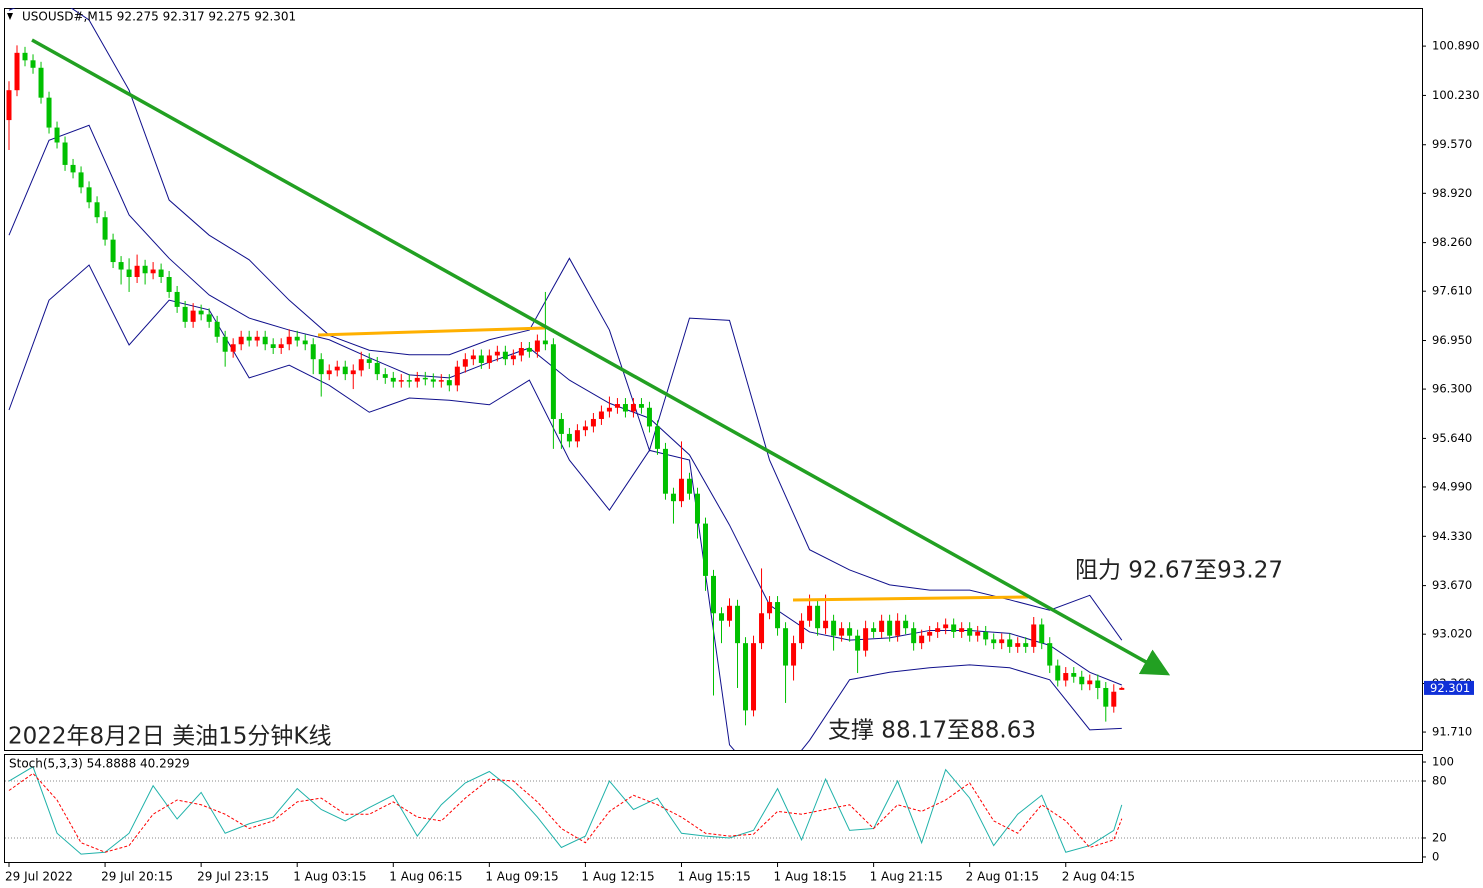 The width and height of the screenshot is (1483, 888). What do you see at coordinates (1452, 634) in the screenshot?
I see `y-tick-label: 93.020` at bounding box center [1452, 634].